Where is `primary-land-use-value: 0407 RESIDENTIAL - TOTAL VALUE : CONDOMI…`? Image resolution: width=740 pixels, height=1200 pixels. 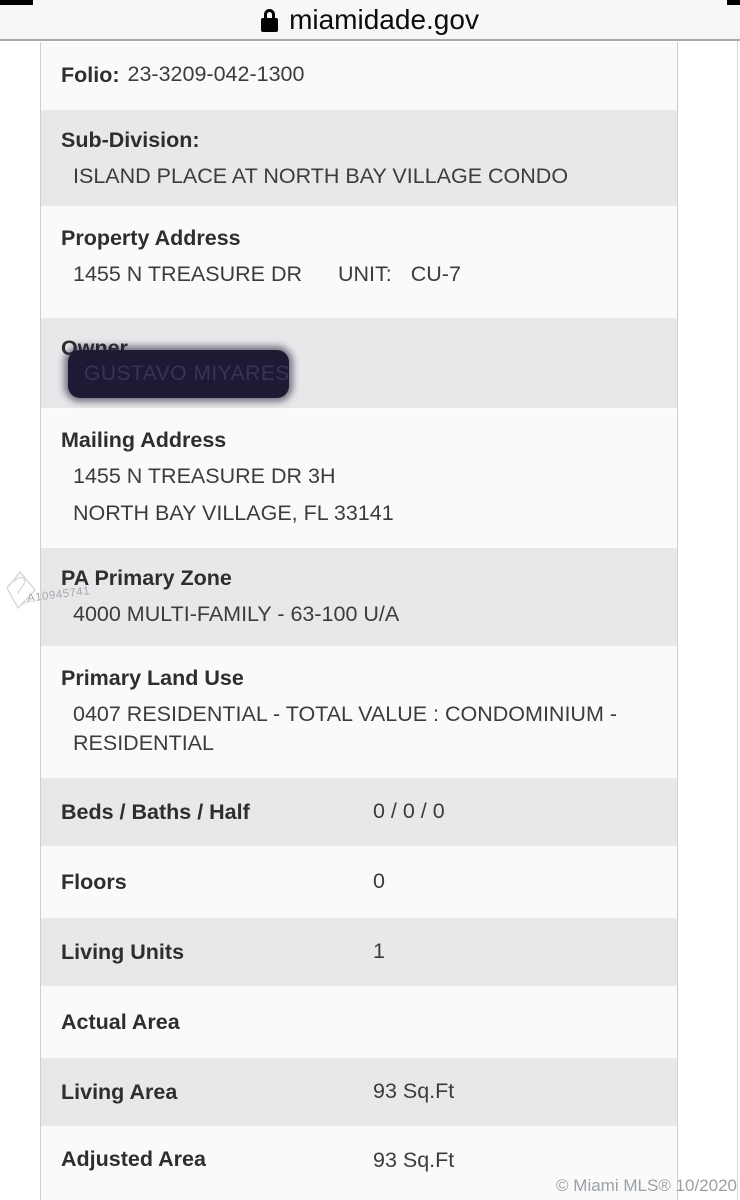
primary-land-use-value: 0407 RESIDENTIAL - TOTAL VALUE : CONDOMI… is located at coordinates (345, 728).